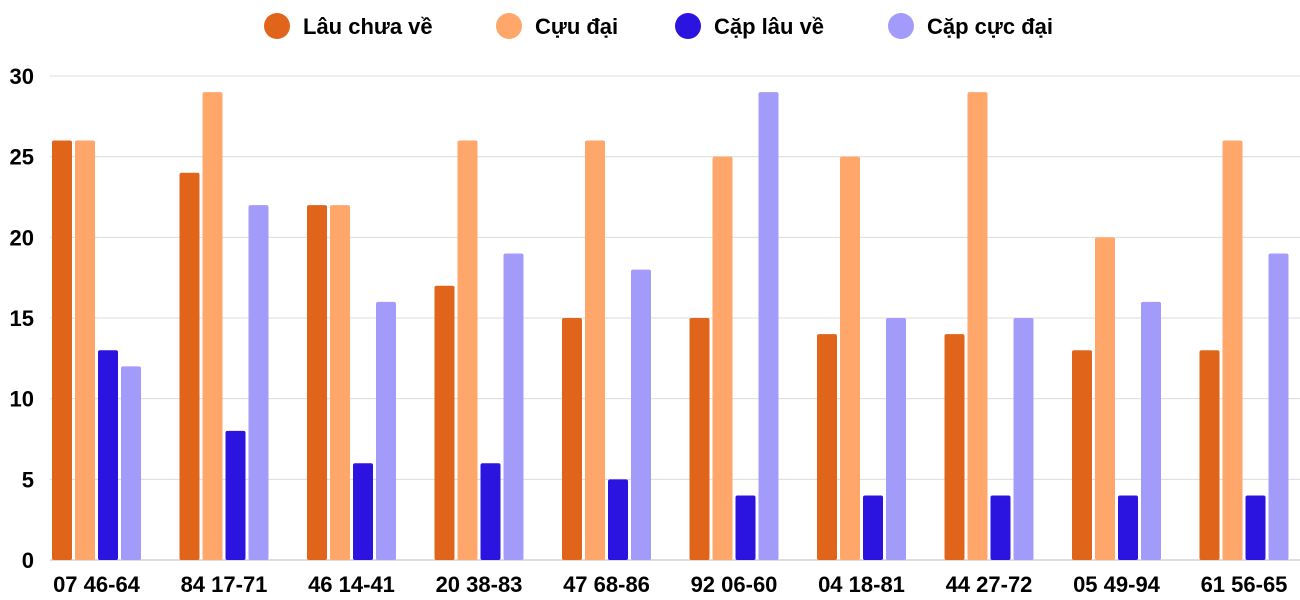 The width and height of the screenshot is (1300, 600). What do you see at coordinates (606, 584) in the screenshot?
I see `x-tick-label-47-68-86: 47 68-86` at bounding box center [606, 584].